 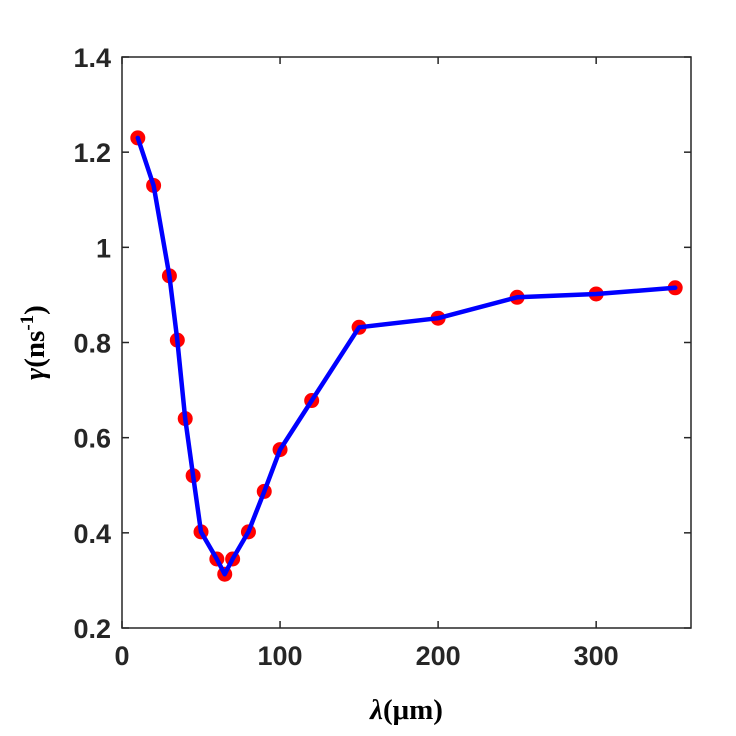 What do you see at coordinates (35, 349) in the screenshot?
I see `y-axis-label-unit: (ns` at bounding box center [35, 349].